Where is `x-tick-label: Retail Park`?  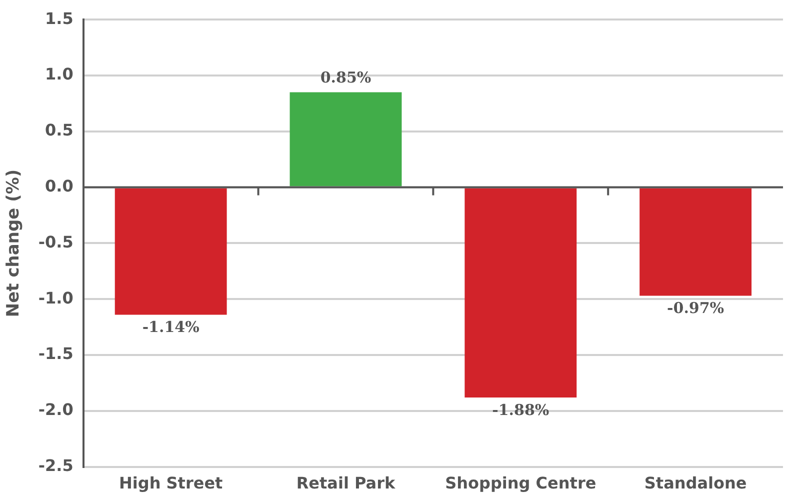
x-tick-label: Retail Park is located at coordinates (346, 483).